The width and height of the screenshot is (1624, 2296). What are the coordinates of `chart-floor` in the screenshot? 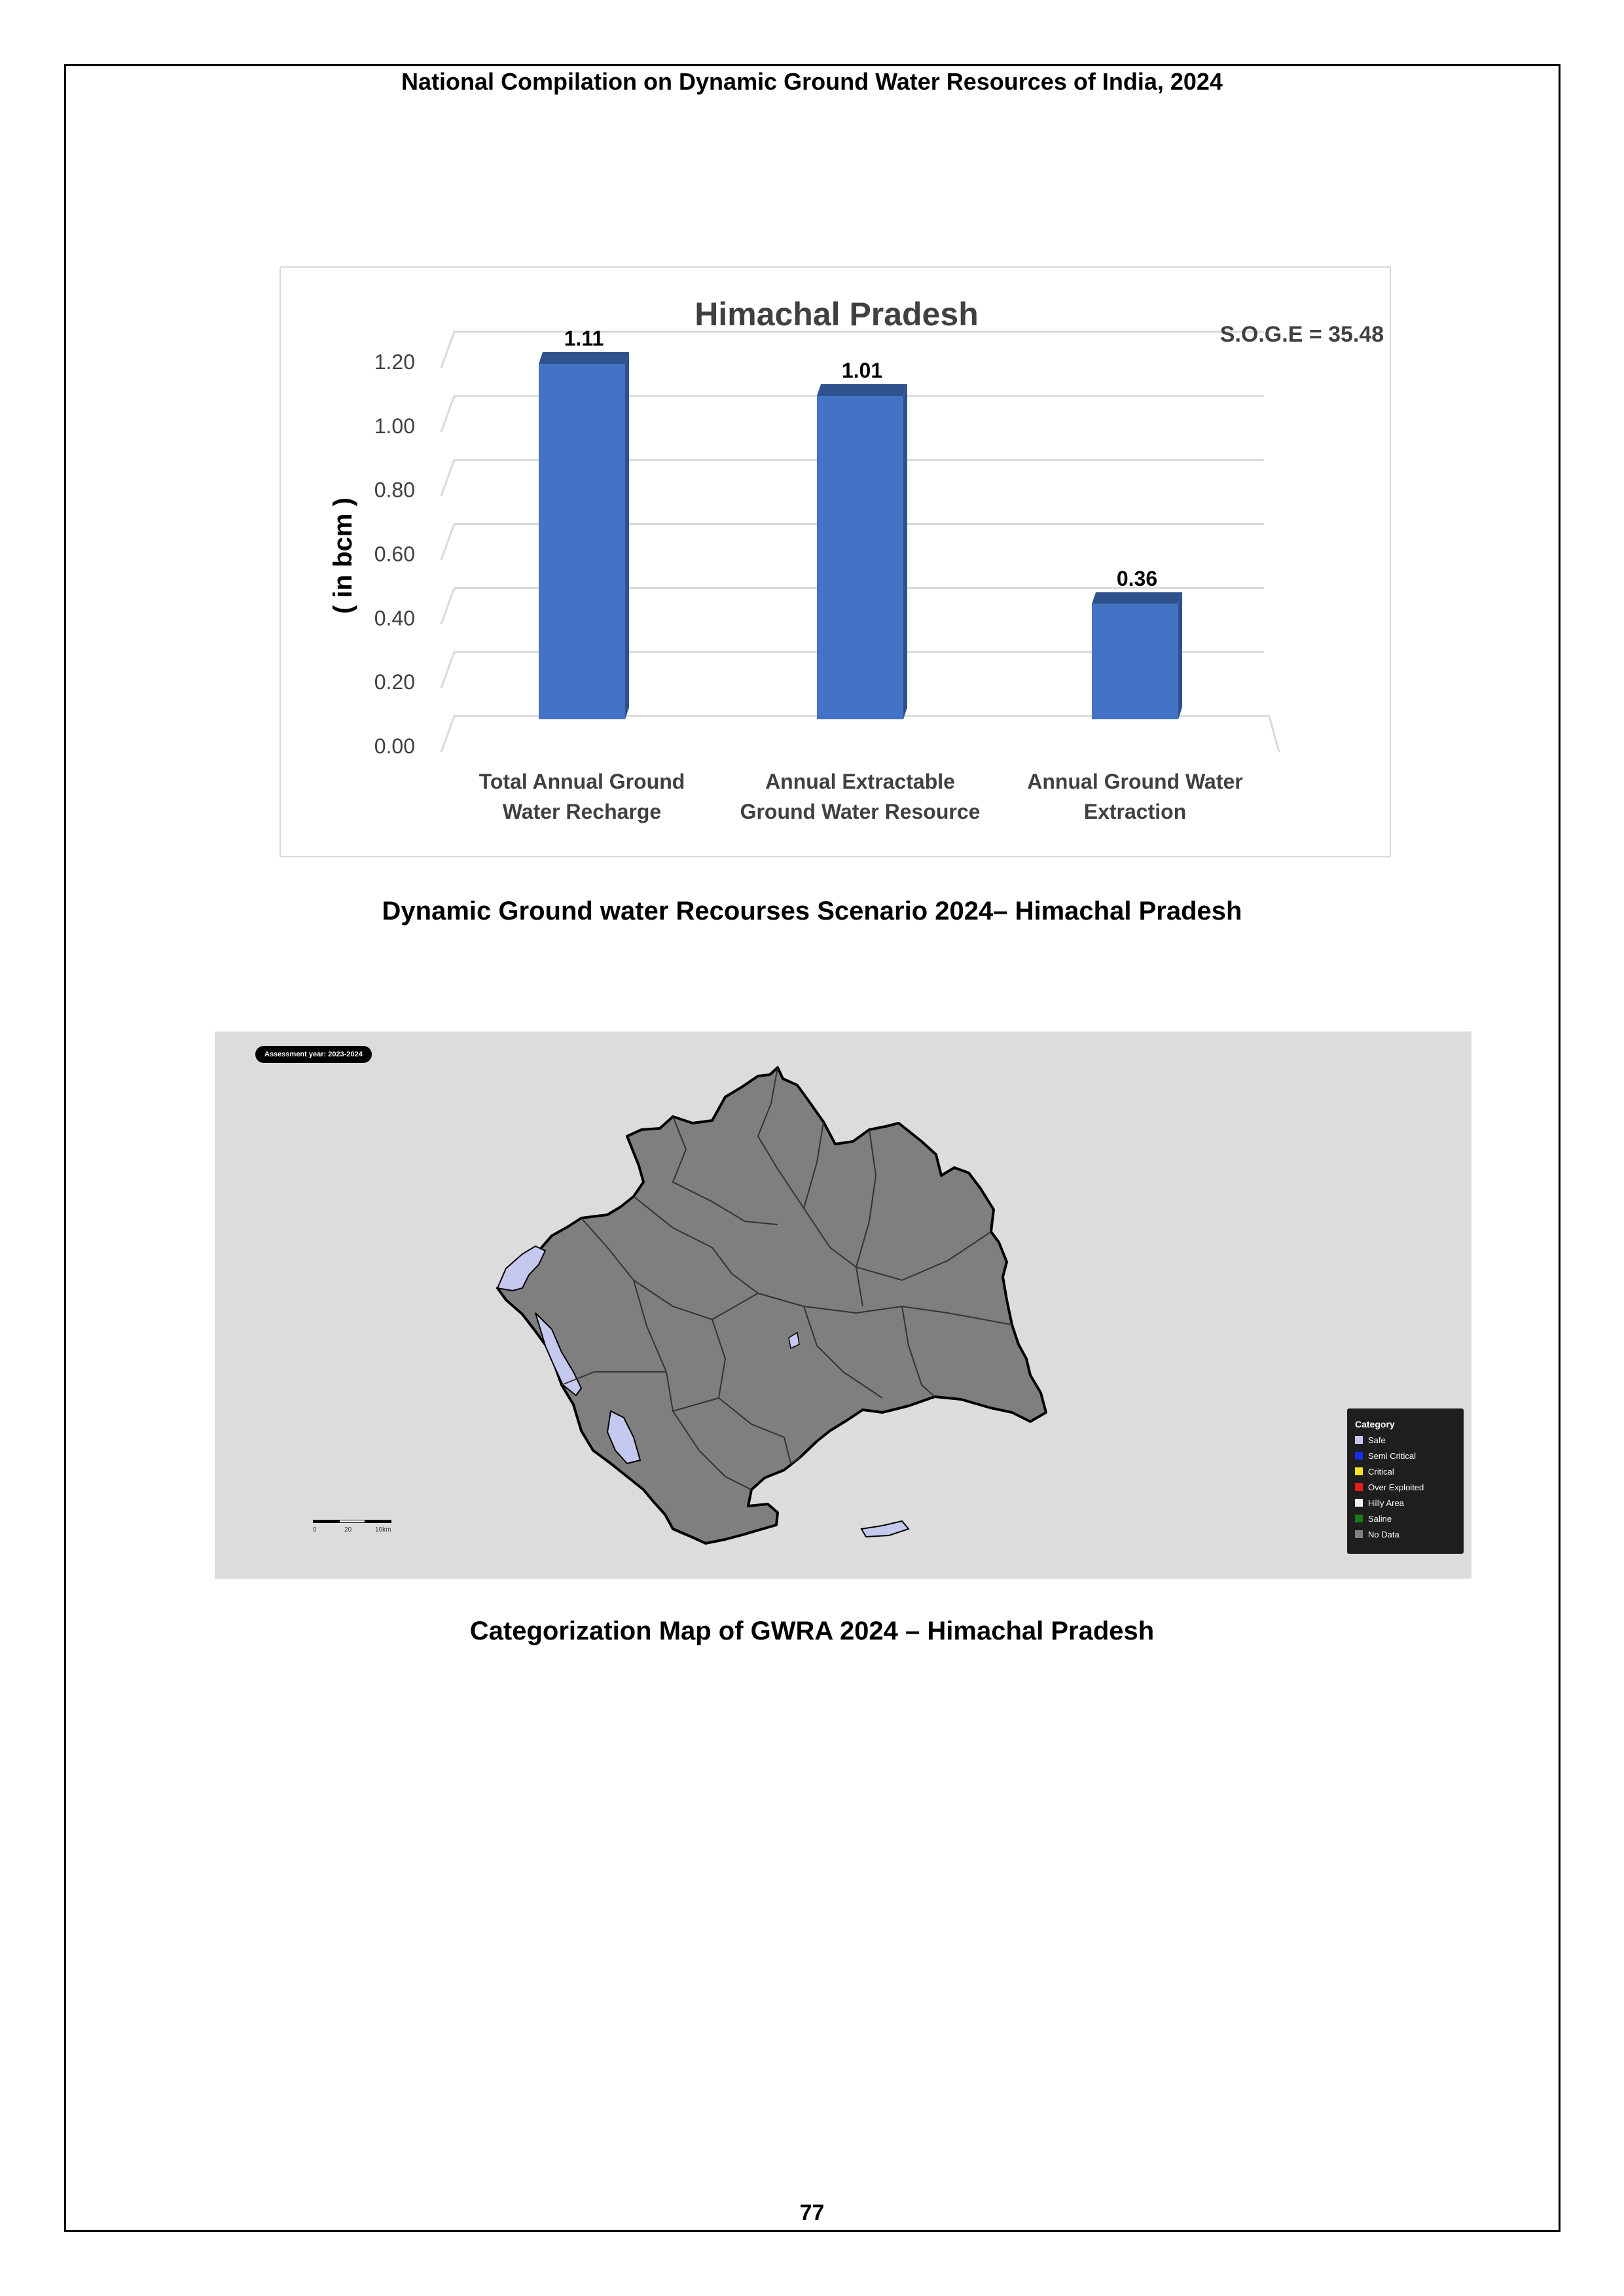 It's located at (860, 734).